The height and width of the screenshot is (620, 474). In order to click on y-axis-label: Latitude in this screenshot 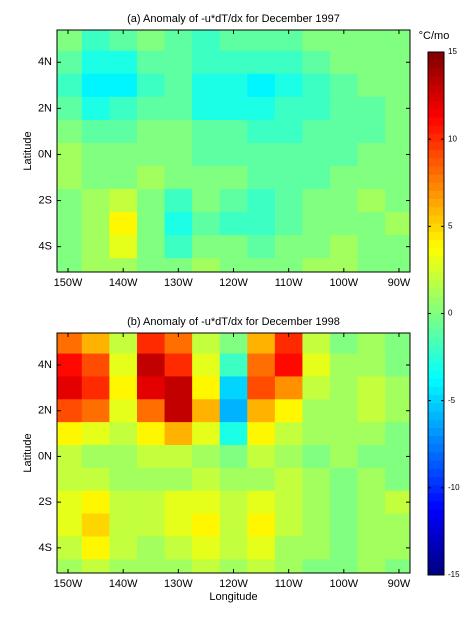, I will do `click(28, 150)`.